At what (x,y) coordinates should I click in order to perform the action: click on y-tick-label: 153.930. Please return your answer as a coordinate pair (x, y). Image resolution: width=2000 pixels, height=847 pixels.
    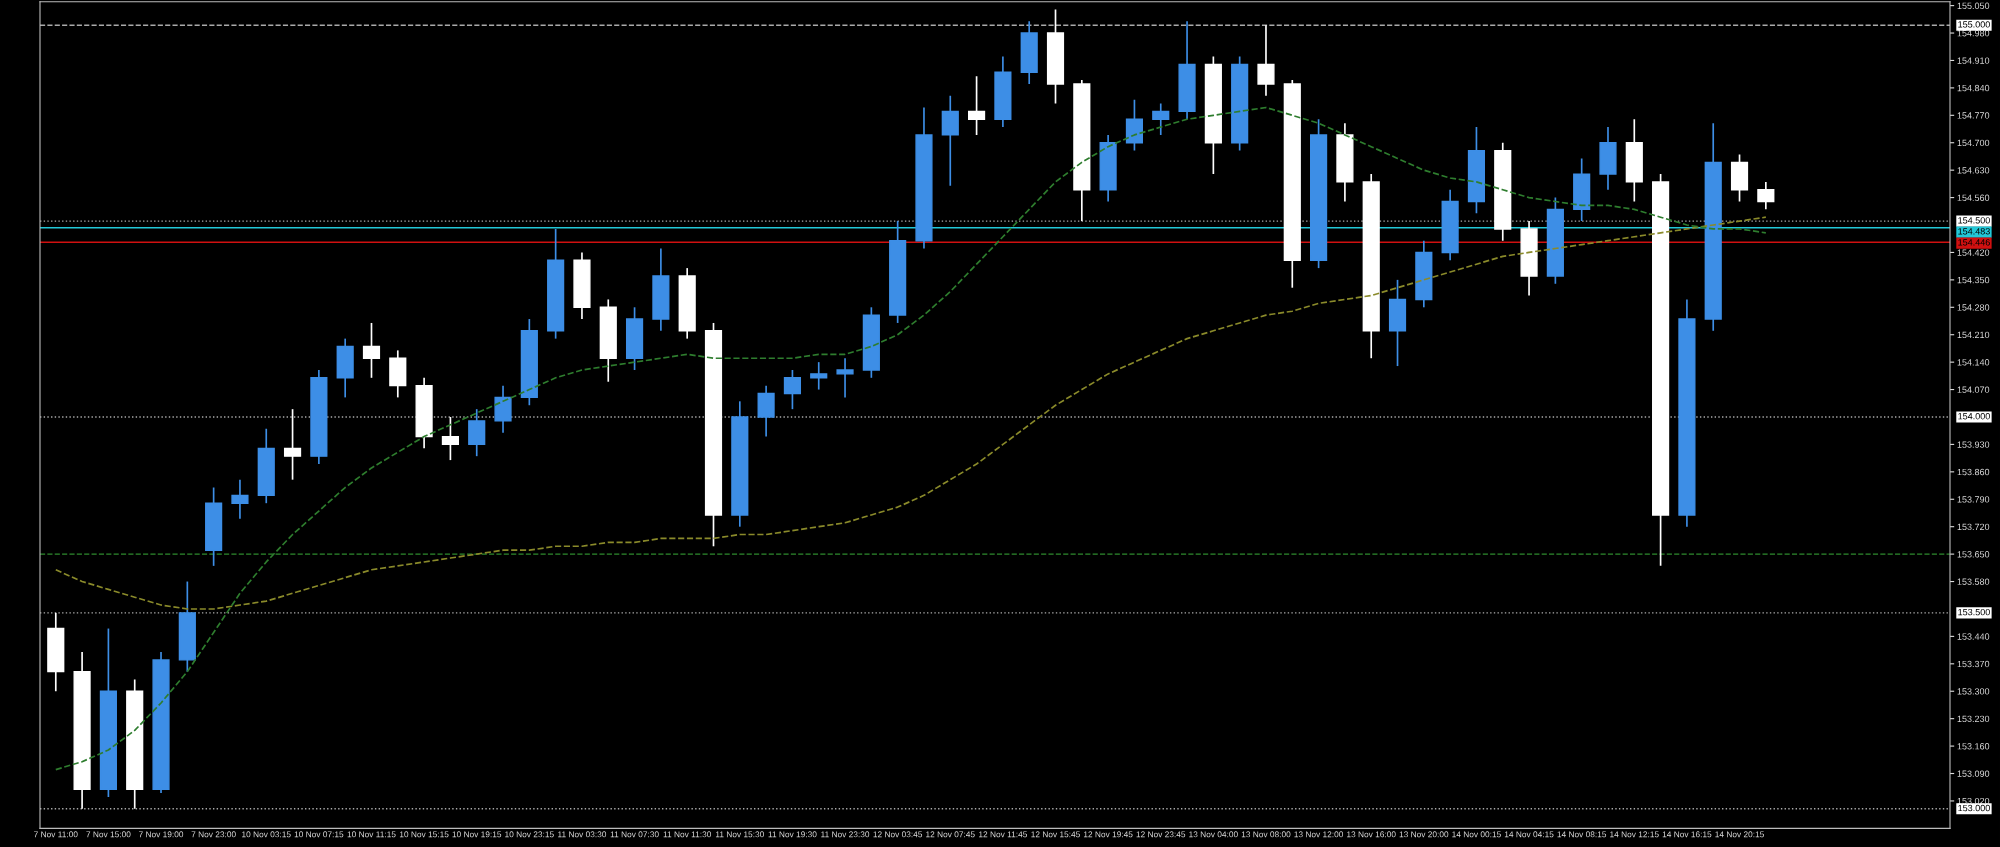
    Looking at the image, I should click on (1973, 444).